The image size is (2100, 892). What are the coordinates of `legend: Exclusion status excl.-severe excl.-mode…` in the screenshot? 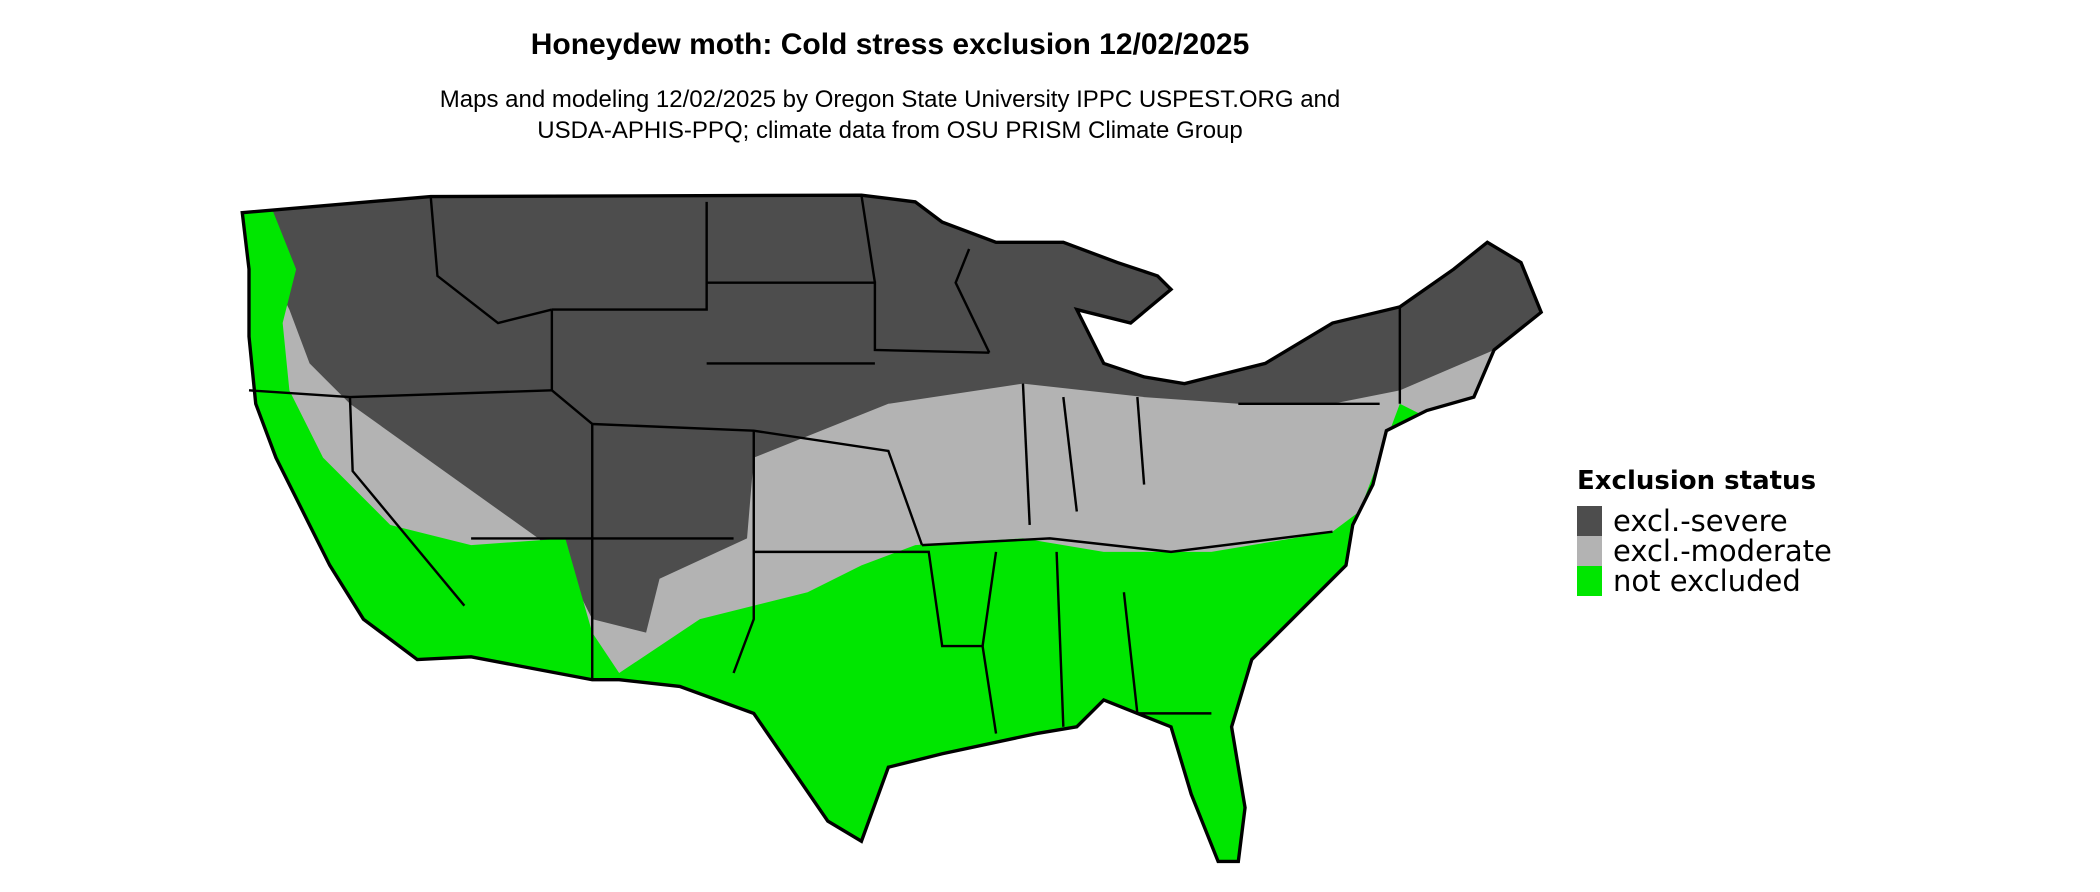 It's located at (1704, 531).